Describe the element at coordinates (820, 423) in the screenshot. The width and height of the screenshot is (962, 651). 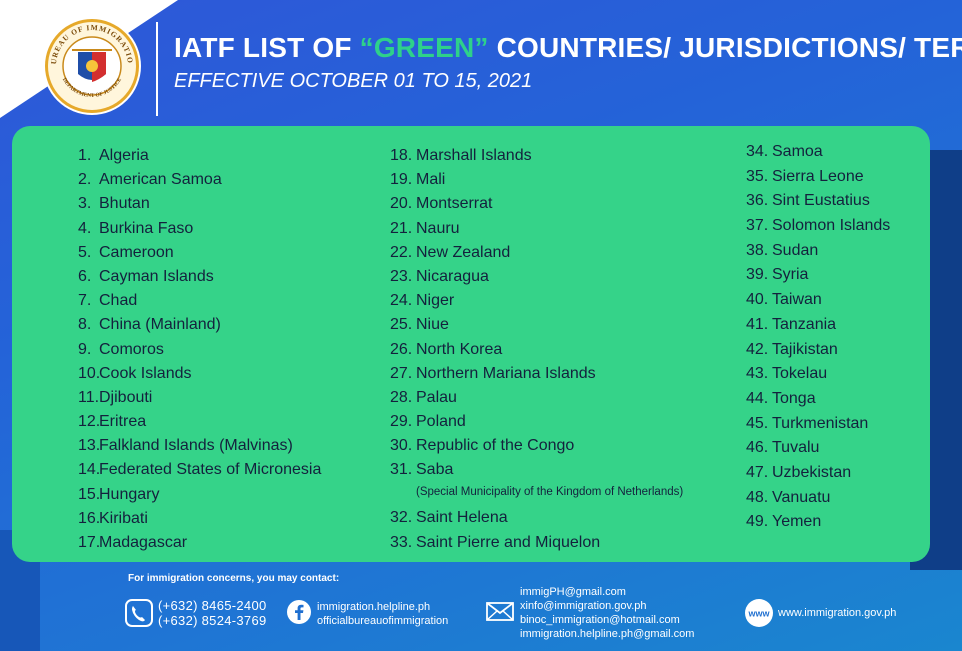
I see `country-name: Turkmenistan` at that location.